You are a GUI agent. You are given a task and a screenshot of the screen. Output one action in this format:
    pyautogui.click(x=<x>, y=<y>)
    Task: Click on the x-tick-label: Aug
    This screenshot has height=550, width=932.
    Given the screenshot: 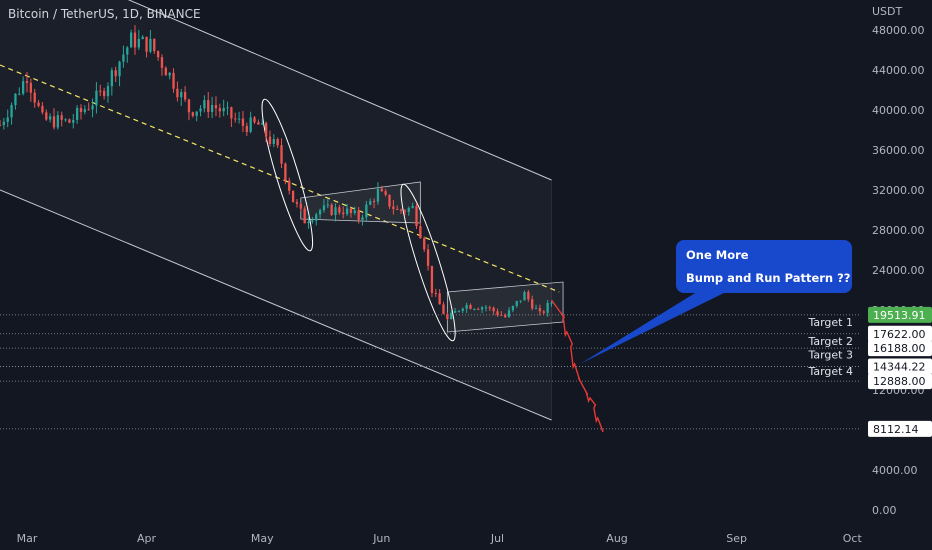 What is the action you would take?
    pyautogui.click(x=616, y=538)
    